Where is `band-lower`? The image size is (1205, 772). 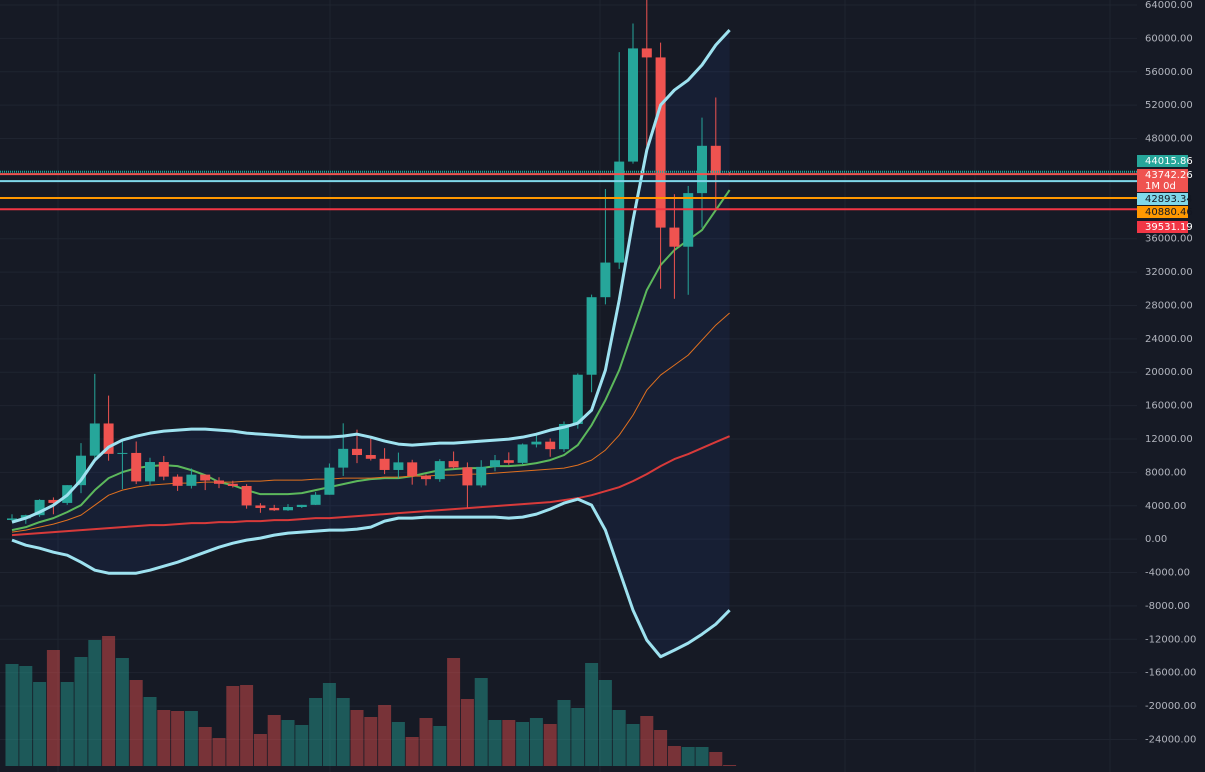
band-lower is located at coordinates (371, 578).